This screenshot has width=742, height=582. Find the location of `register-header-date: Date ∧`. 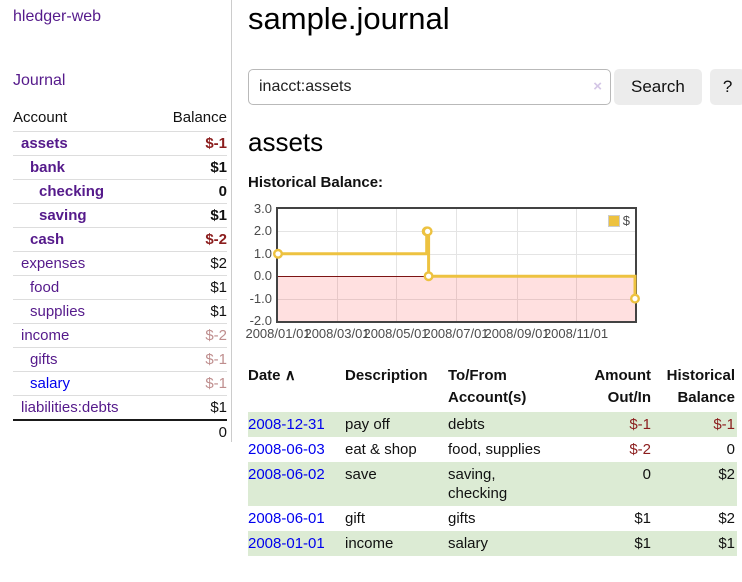

register-header-date: Date ∧ is located at coordinates (272, 375).